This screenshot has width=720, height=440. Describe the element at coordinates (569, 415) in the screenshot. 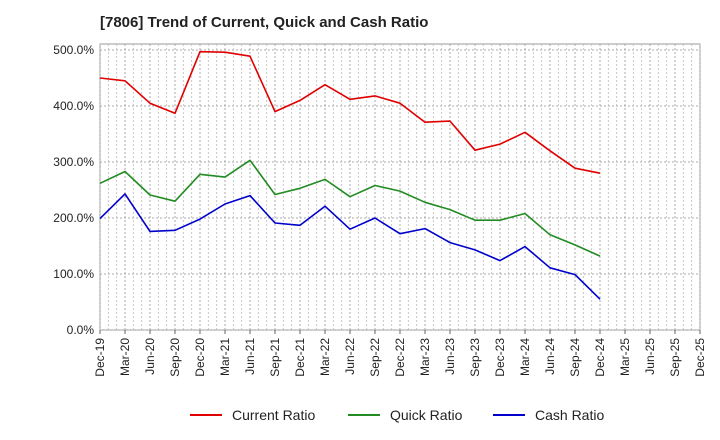

I see `legend-label-cash-ratio: Cash Ratio` at that location.